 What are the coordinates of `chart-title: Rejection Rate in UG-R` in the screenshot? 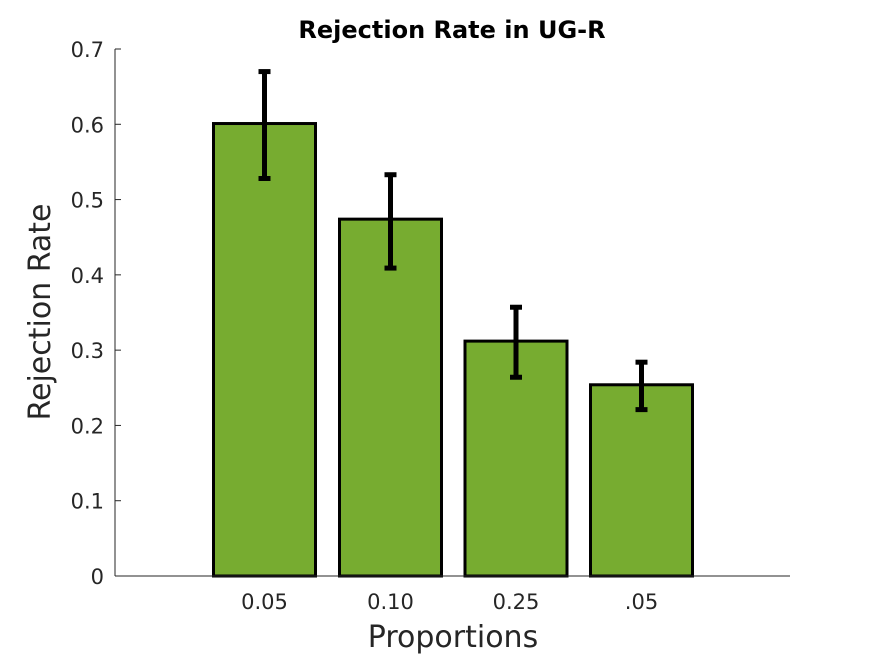 It's located at (451, 30).